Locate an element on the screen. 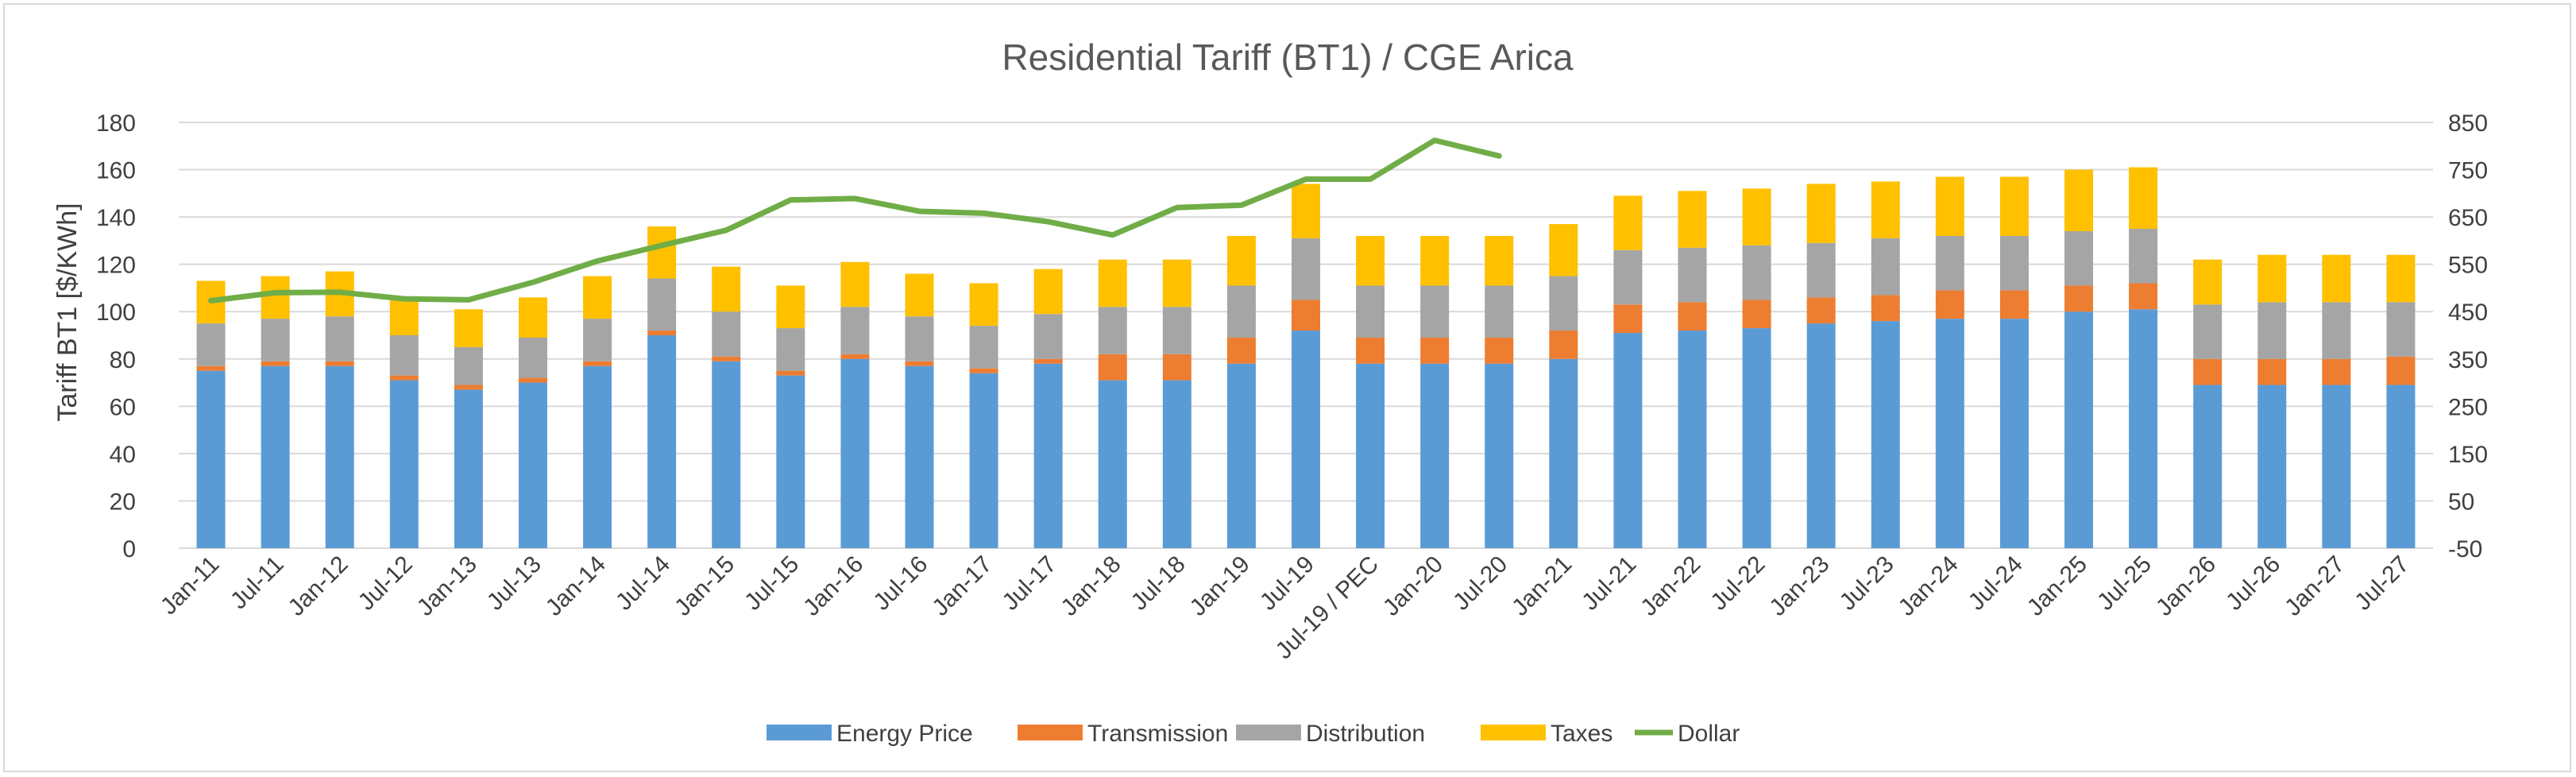 The width and height of the screenshot is (2576, 777). y-tick-label: 140 is located at coordinates (116, 218).